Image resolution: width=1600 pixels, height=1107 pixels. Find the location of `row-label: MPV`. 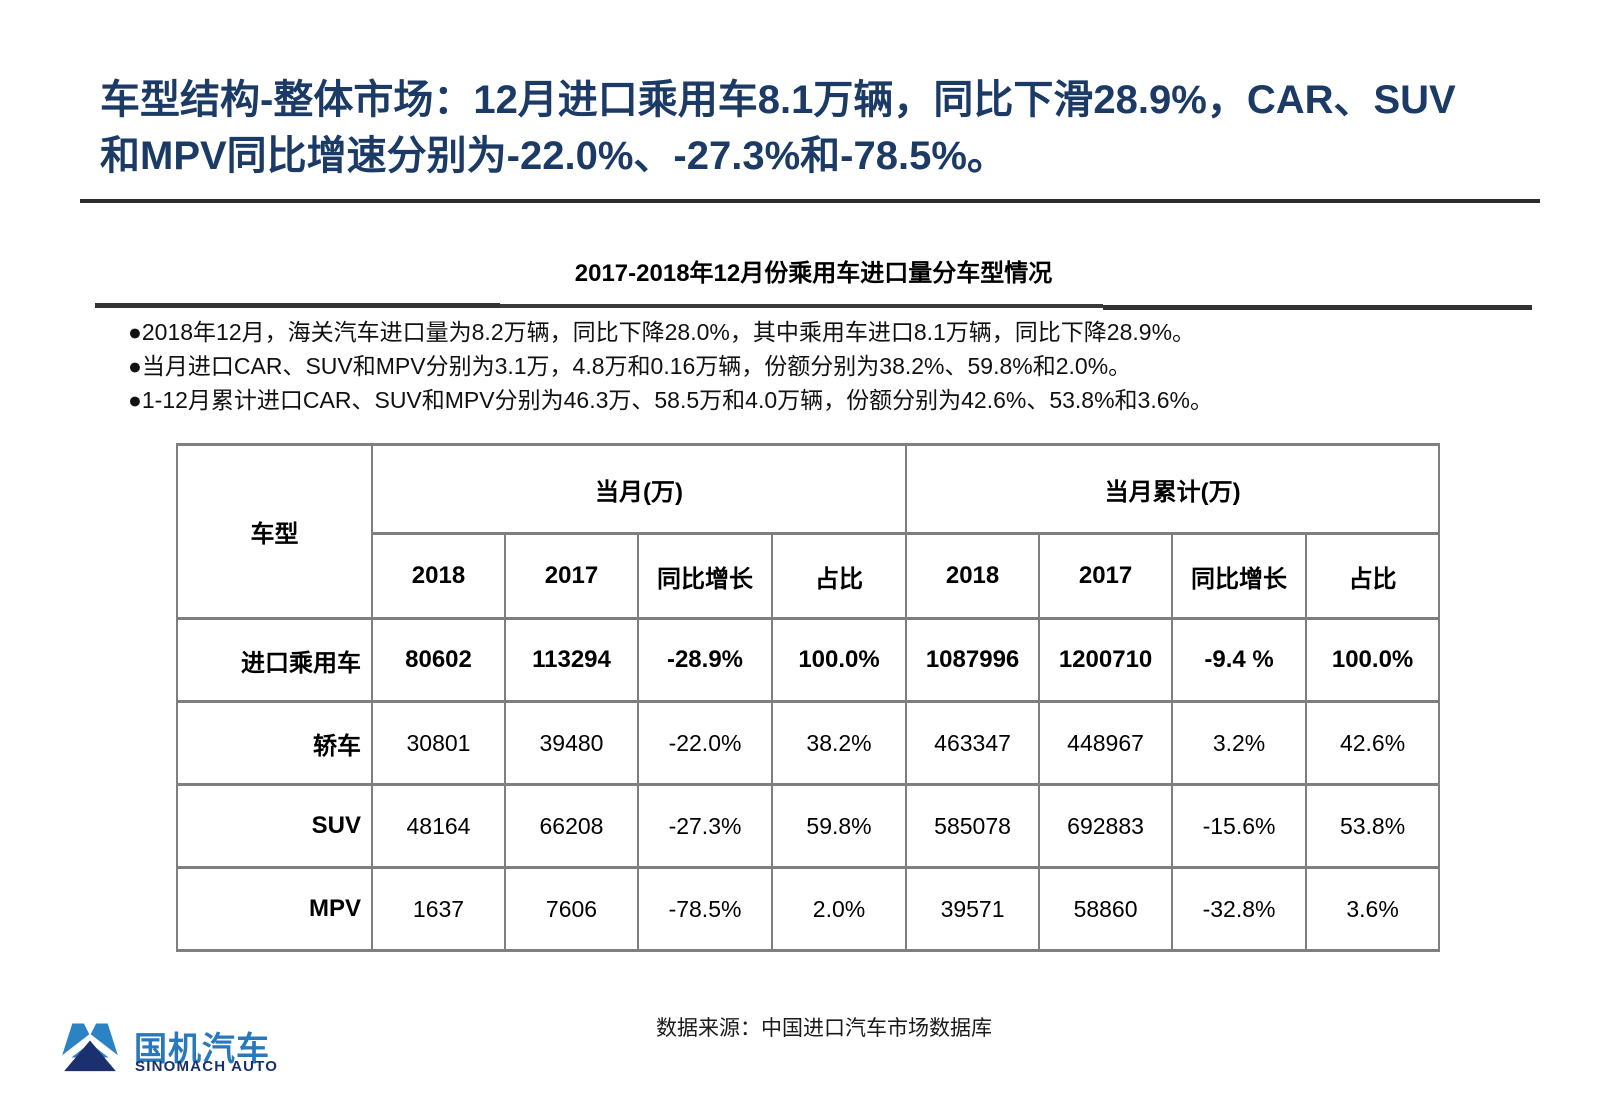

row-label: MPV is located at coordinates (274, 909).